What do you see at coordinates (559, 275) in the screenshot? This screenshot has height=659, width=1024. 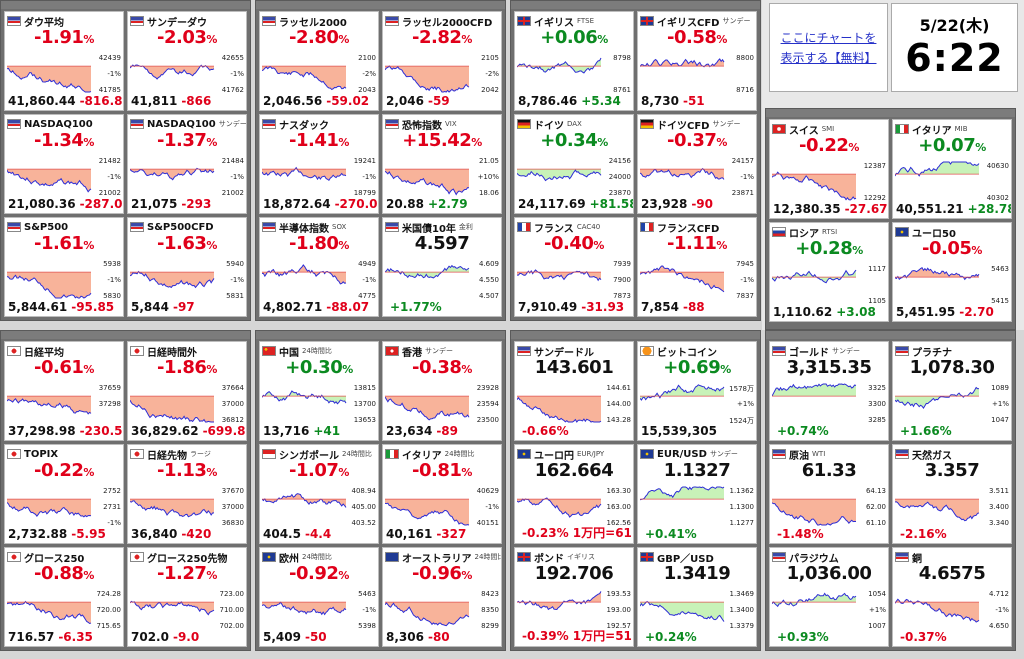 I see `sparkline-area` at bounding box center [559, 275].